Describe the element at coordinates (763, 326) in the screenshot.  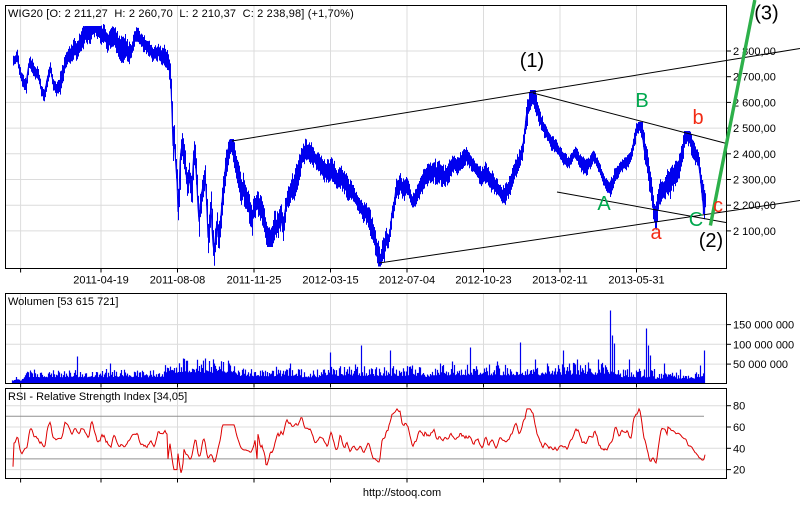
I see `svg-text: 150 000 000` at that location.